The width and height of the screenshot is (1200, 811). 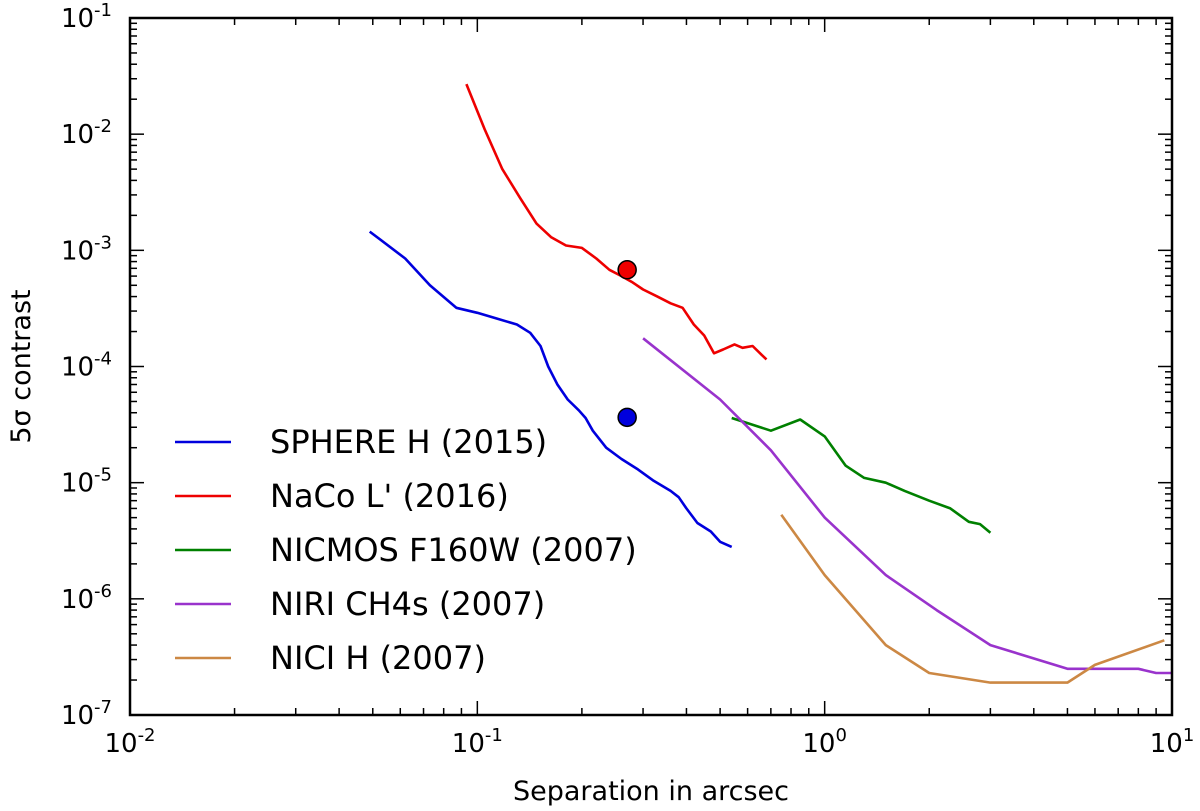 What do you see at coordinates (86, 17) in the screenshot?
I see `y-tick-label: 10⁻¹` at bounding box center [86, 17].